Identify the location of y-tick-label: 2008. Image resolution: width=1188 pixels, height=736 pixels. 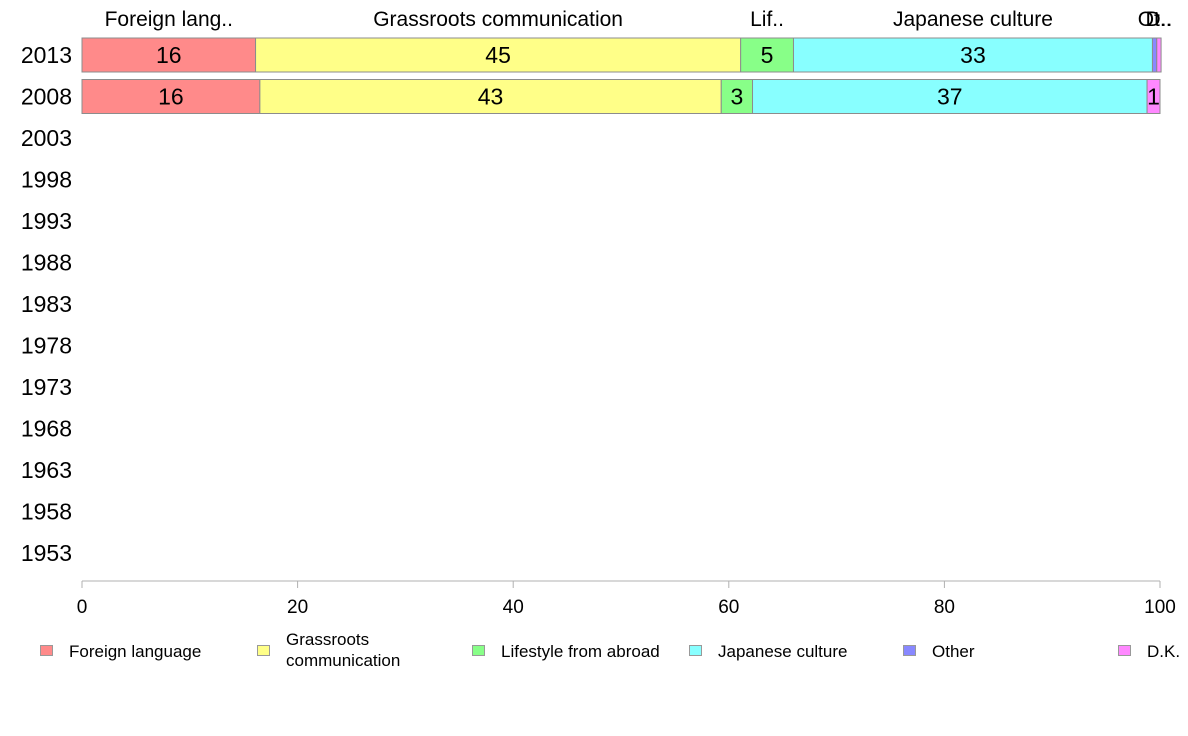
(46, 97).